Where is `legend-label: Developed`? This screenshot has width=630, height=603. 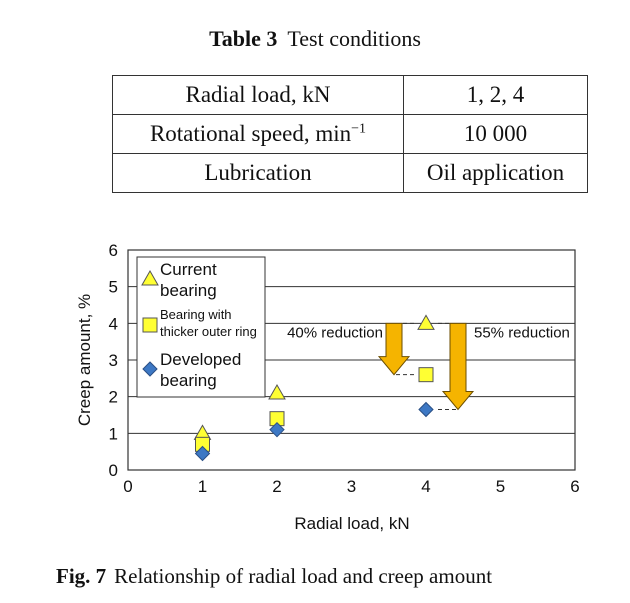 legend-label: Developed is located at coordinates (200, 359).